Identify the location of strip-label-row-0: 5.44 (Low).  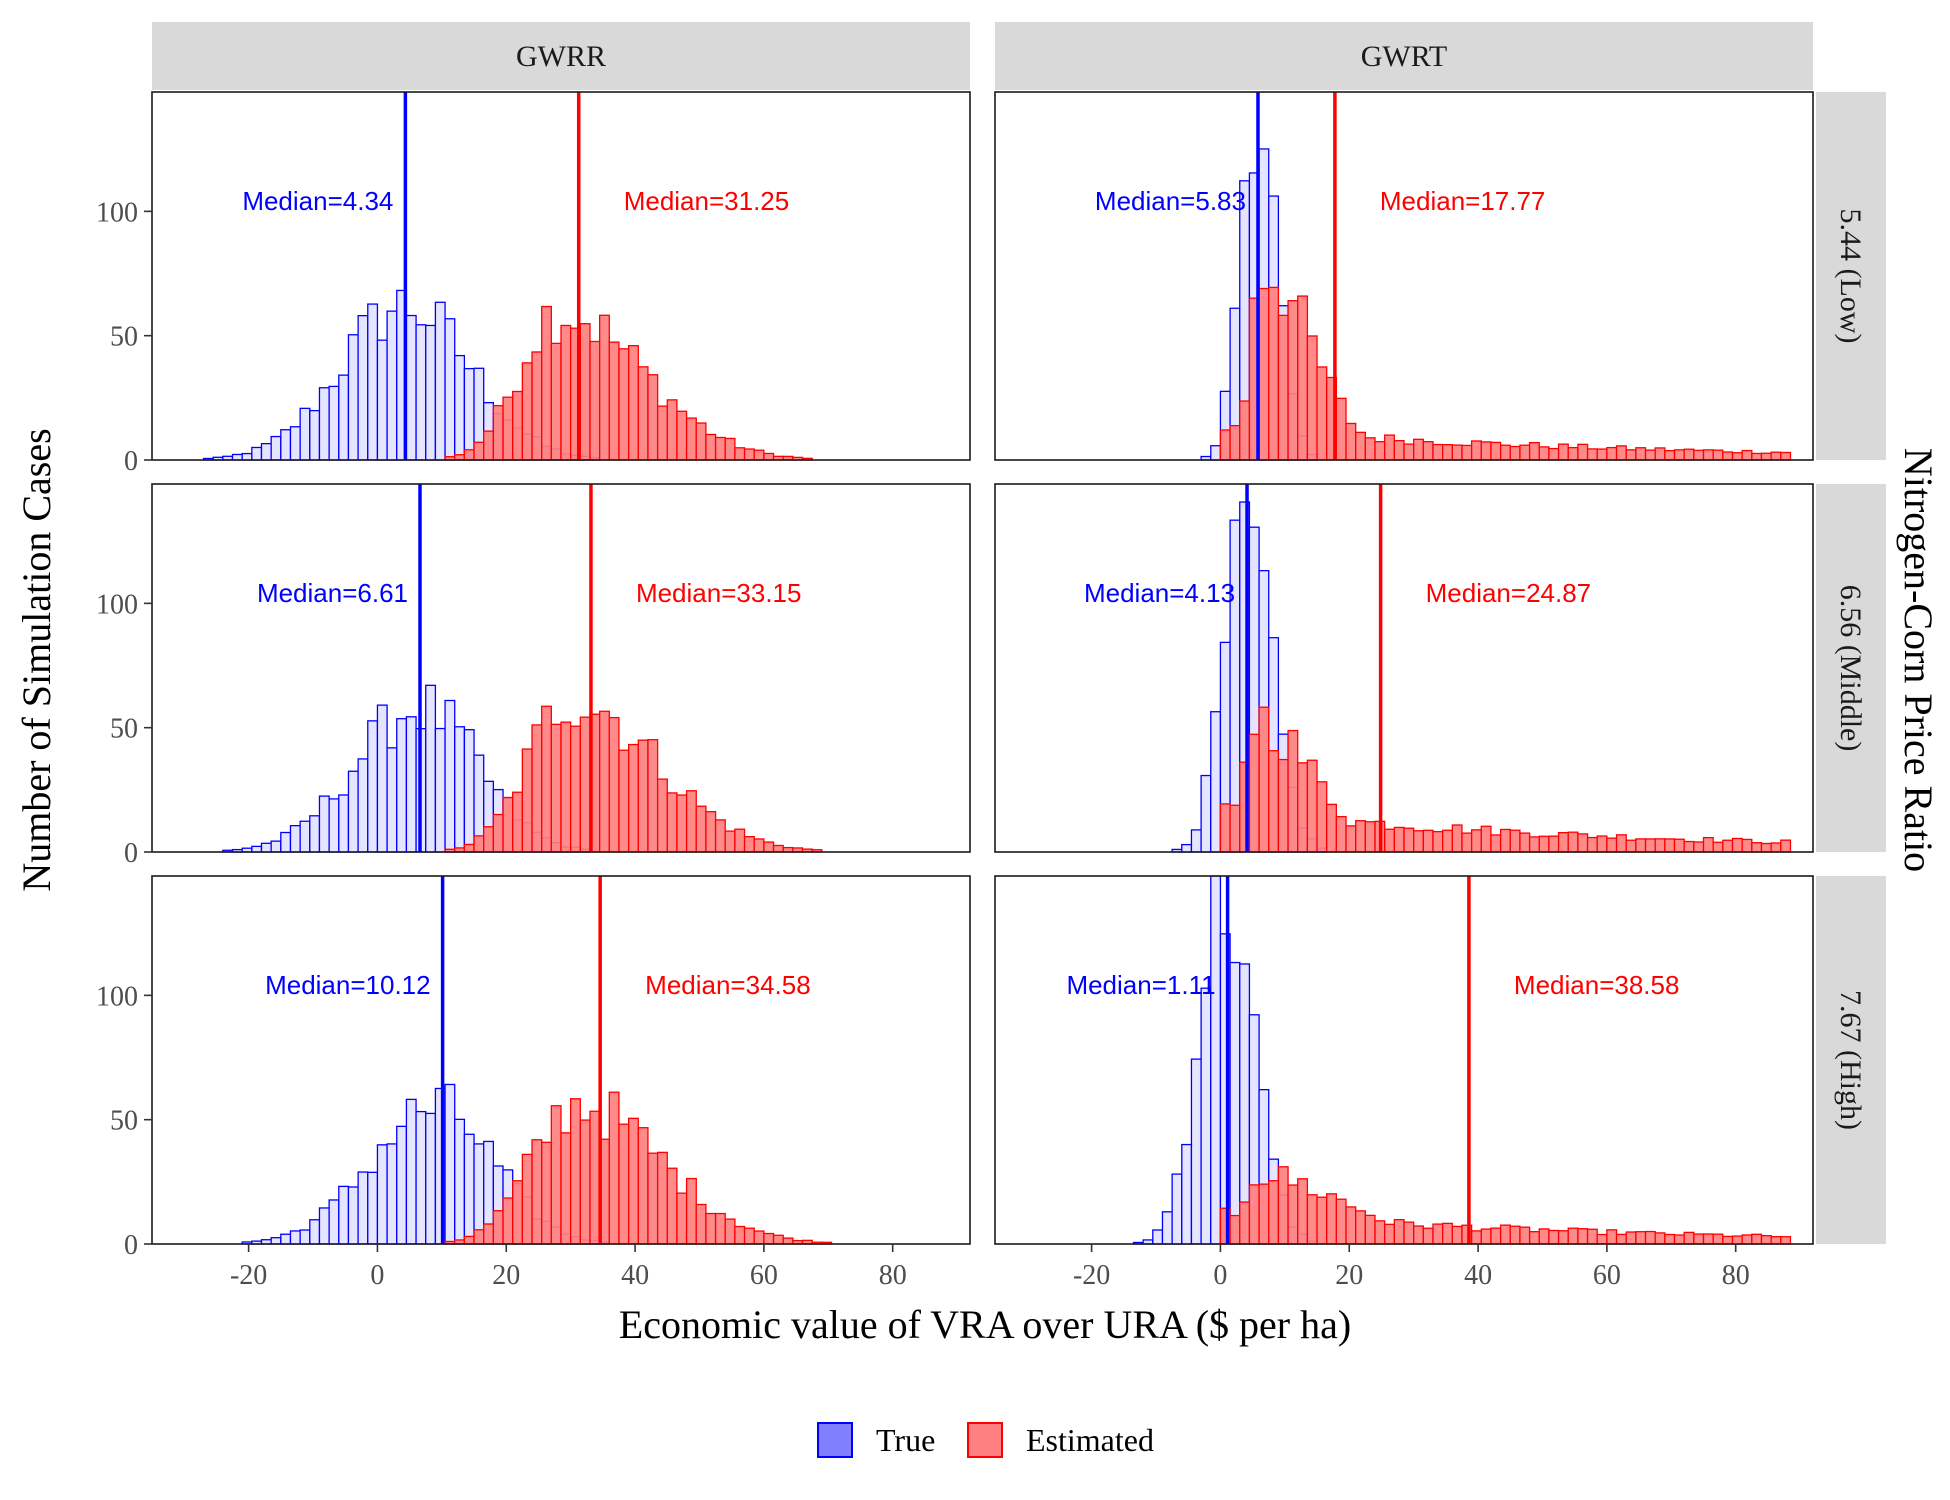
(1850, 276).